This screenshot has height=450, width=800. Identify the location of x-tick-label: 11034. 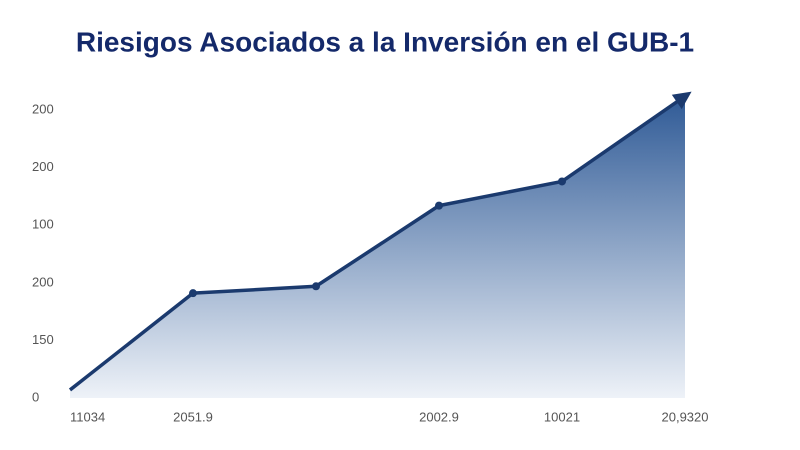
(87, 416).